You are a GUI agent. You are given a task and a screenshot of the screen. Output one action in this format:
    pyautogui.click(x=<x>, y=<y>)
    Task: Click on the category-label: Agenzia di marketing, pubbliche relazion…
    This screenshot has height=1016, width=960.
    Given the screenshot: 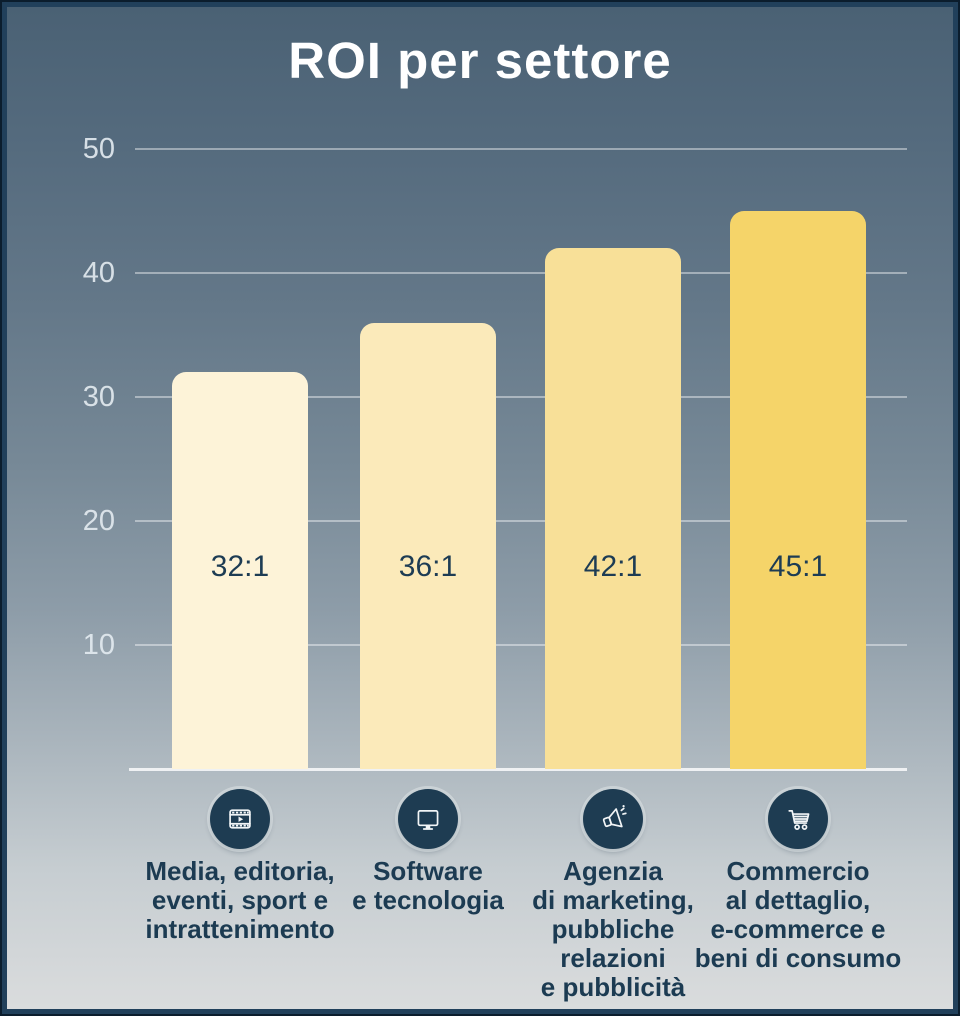 What is the action you would take?
    pyautogui.click(x=613, y=929)
    